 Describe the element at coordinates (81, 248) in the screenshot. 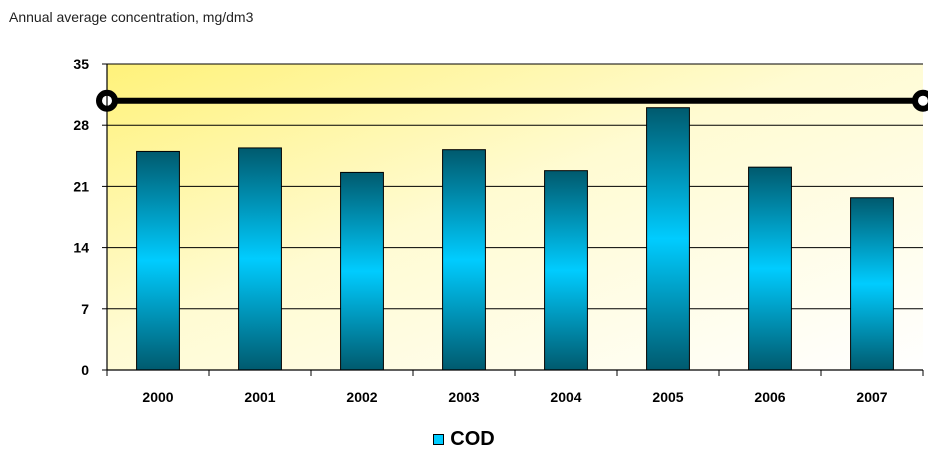

I see `y-tick-label: 14` at that location.